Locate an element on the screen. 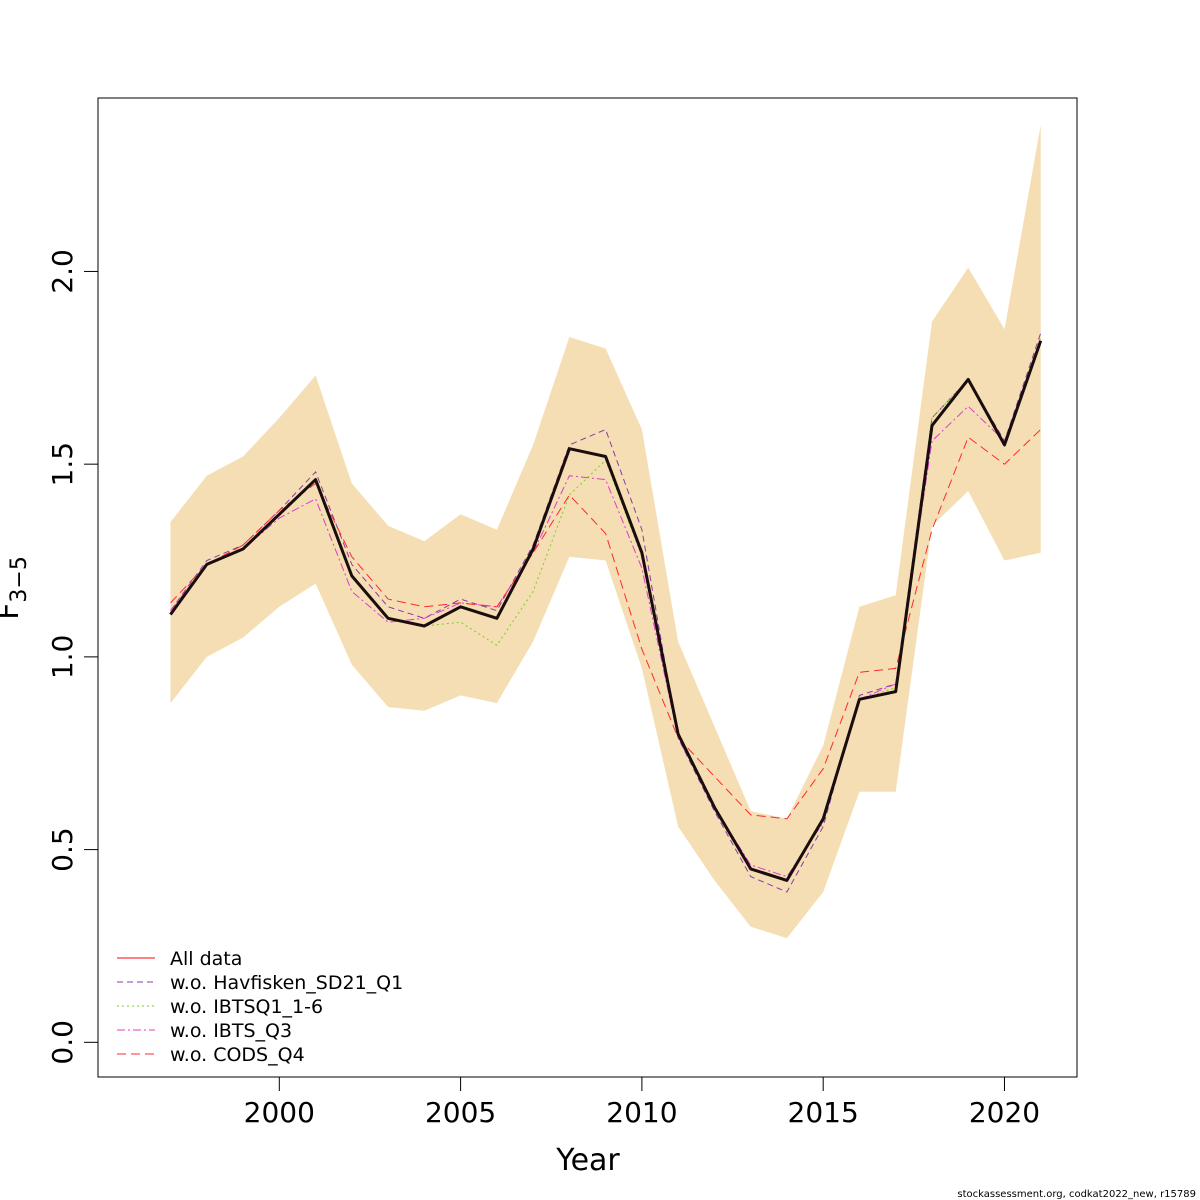  x-tick-label: 2010 is located at coordinates (641, 1112).